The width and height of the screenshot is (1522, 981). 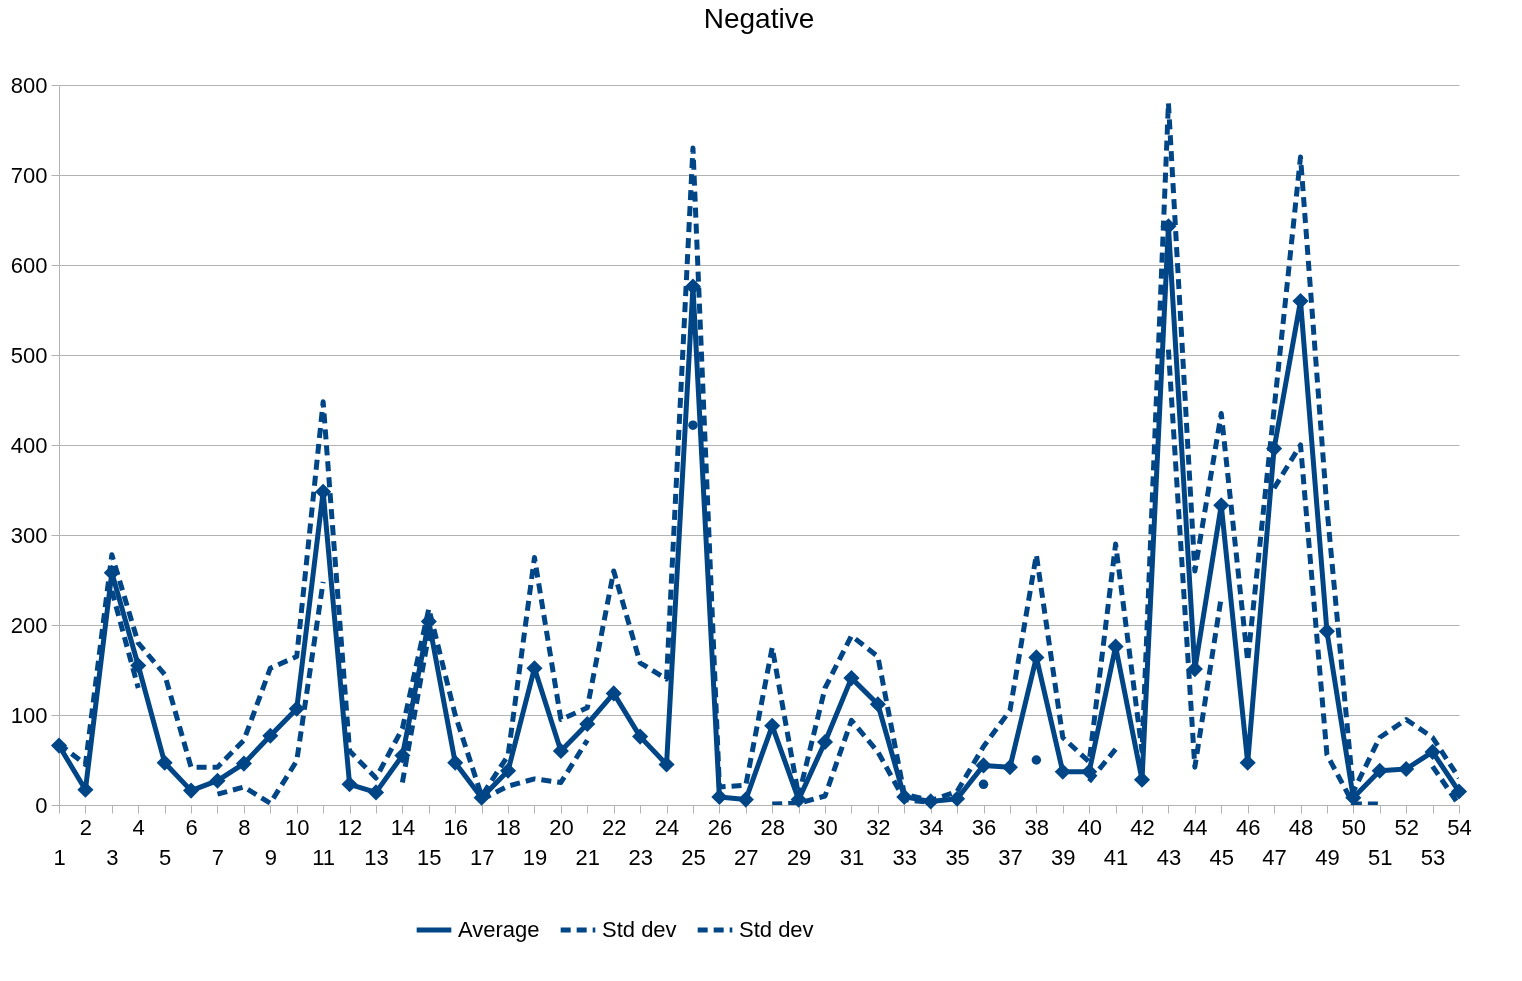 What do you see at coordinates (165, 857) in the screenshot?
I see `x-tick-label: 5` at bounding box center [165, 857].